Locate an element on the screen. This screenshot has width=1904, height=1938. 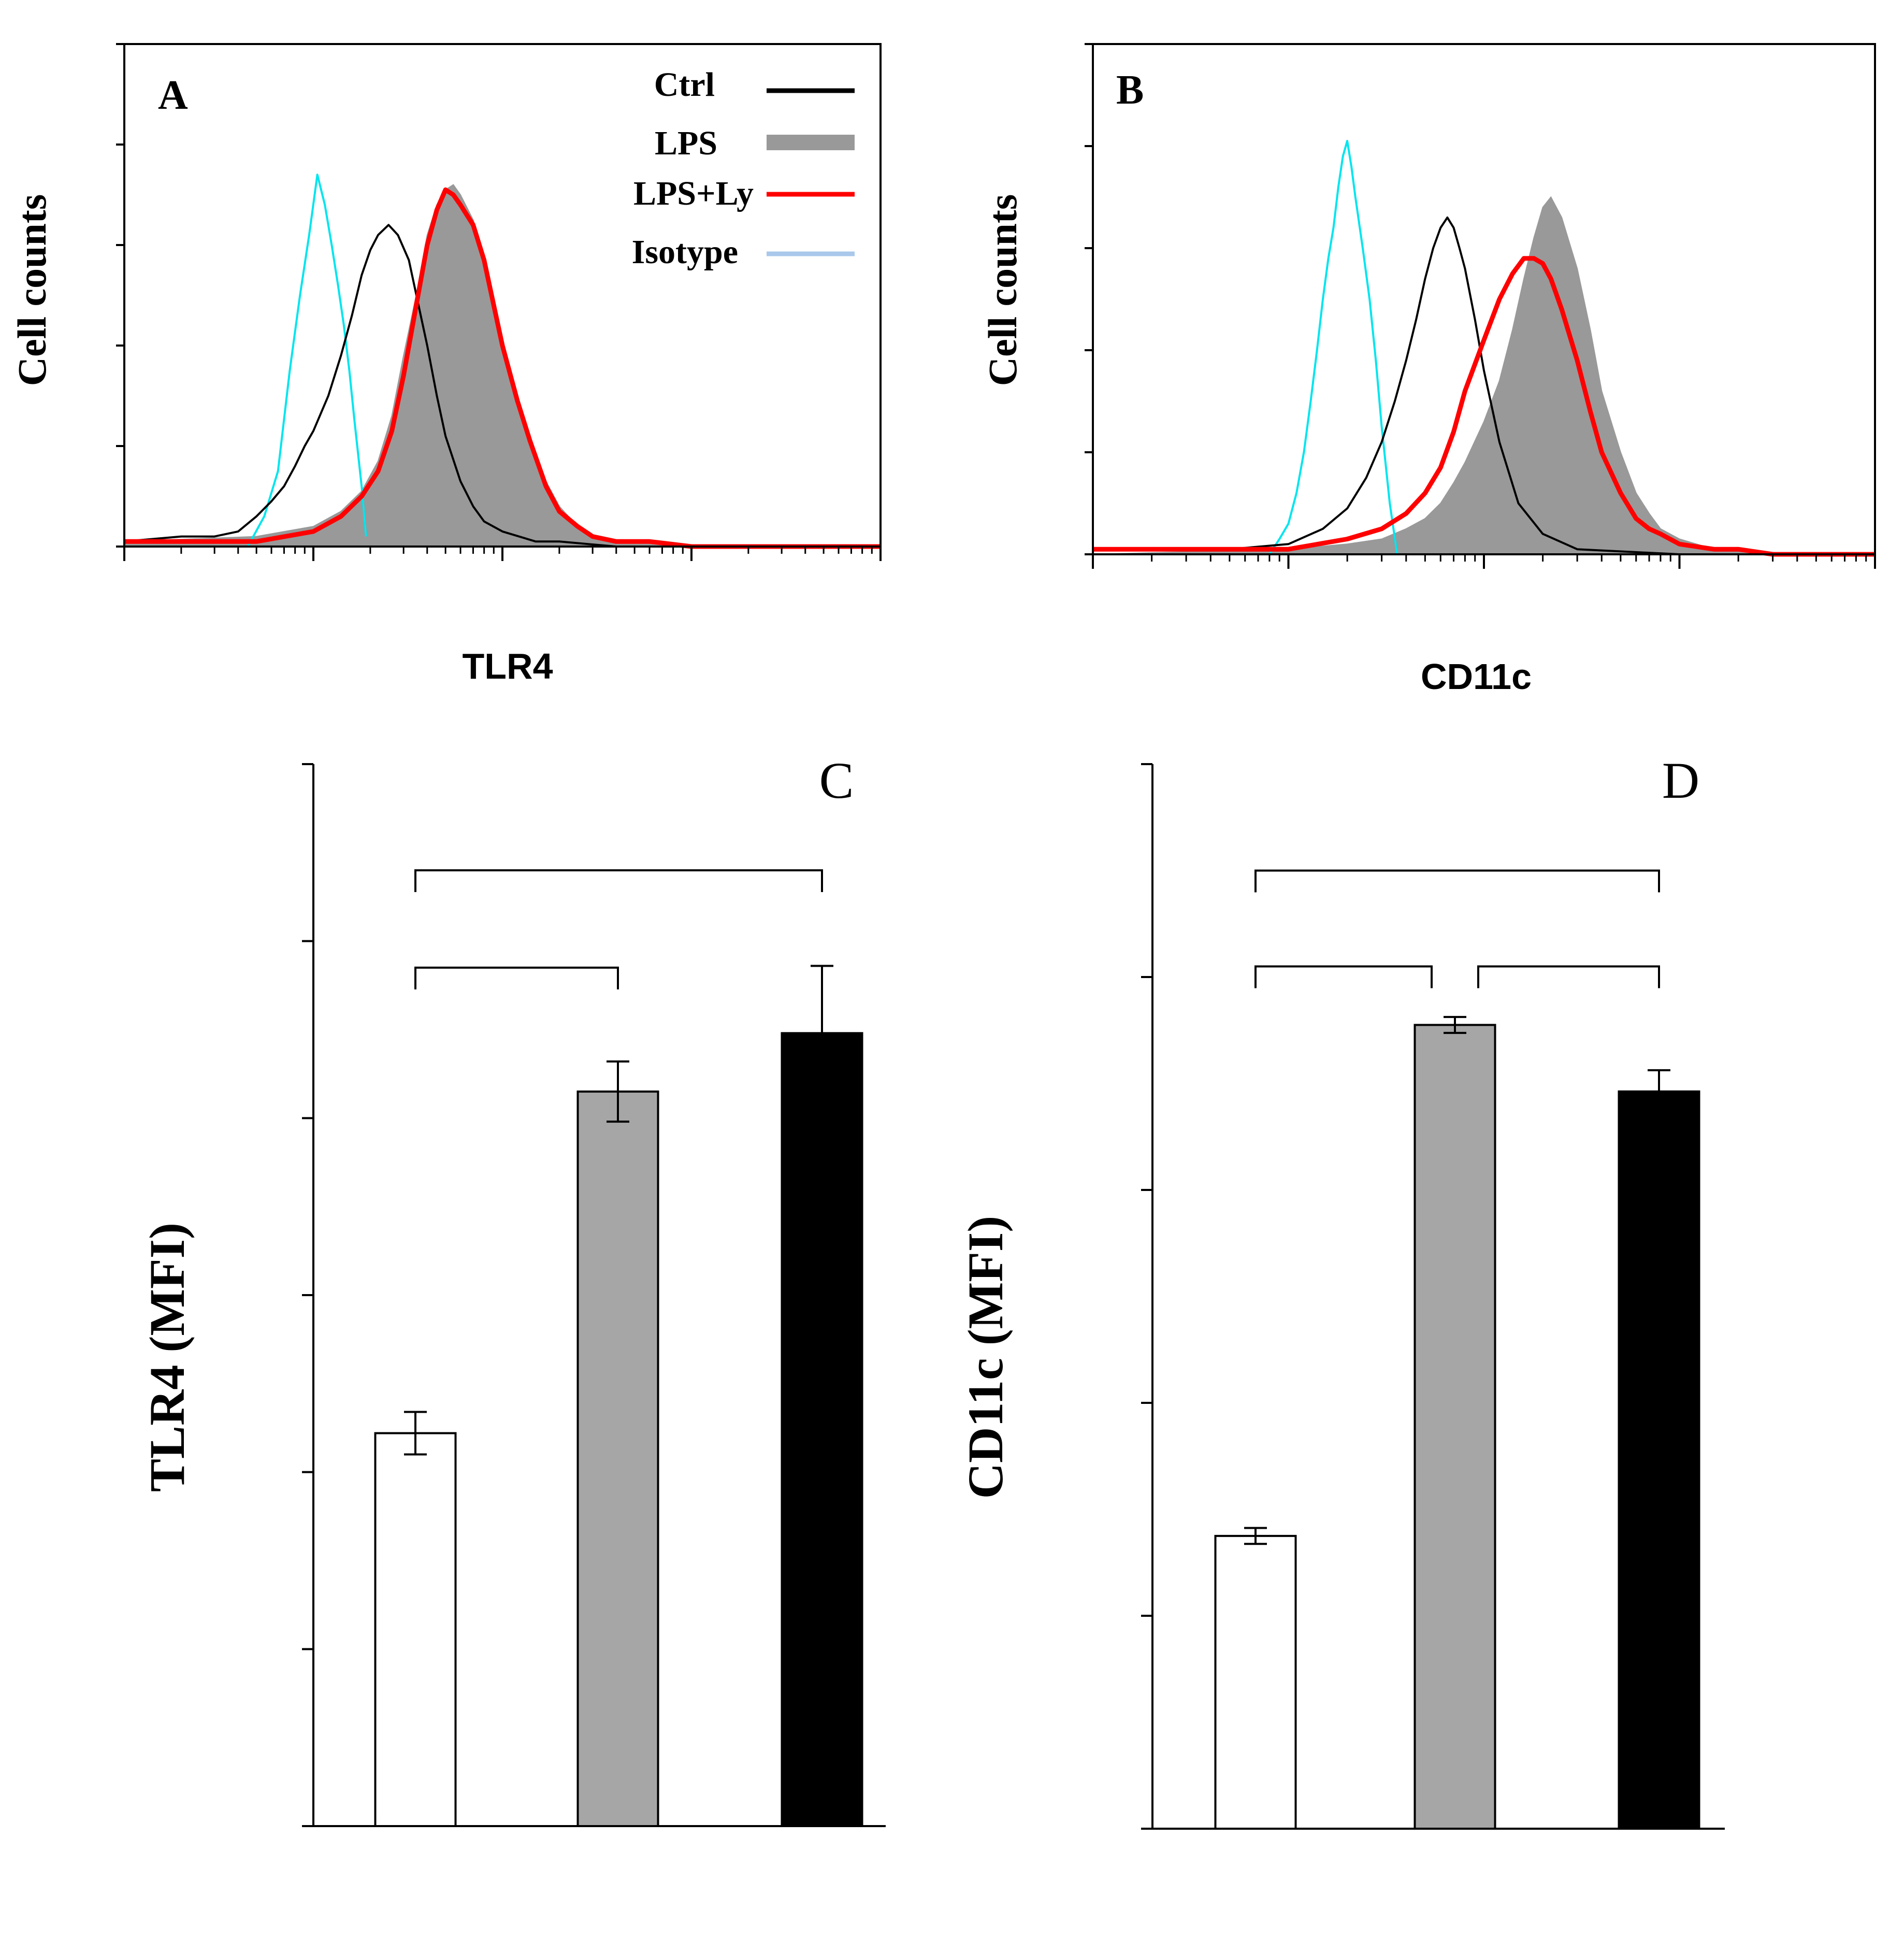
panel-b-series-lps-ly is located at coordinates (1484, 407).